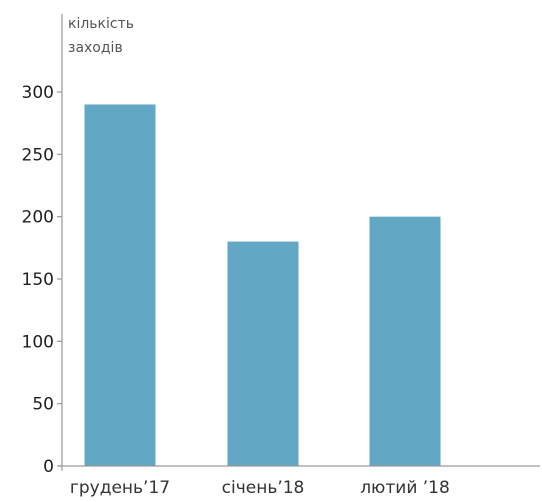 The image size is (542, 502). Describe the element at coordinates (405, 488) in the screenshot. I see `x-category-label: лютий ’18` at that location.